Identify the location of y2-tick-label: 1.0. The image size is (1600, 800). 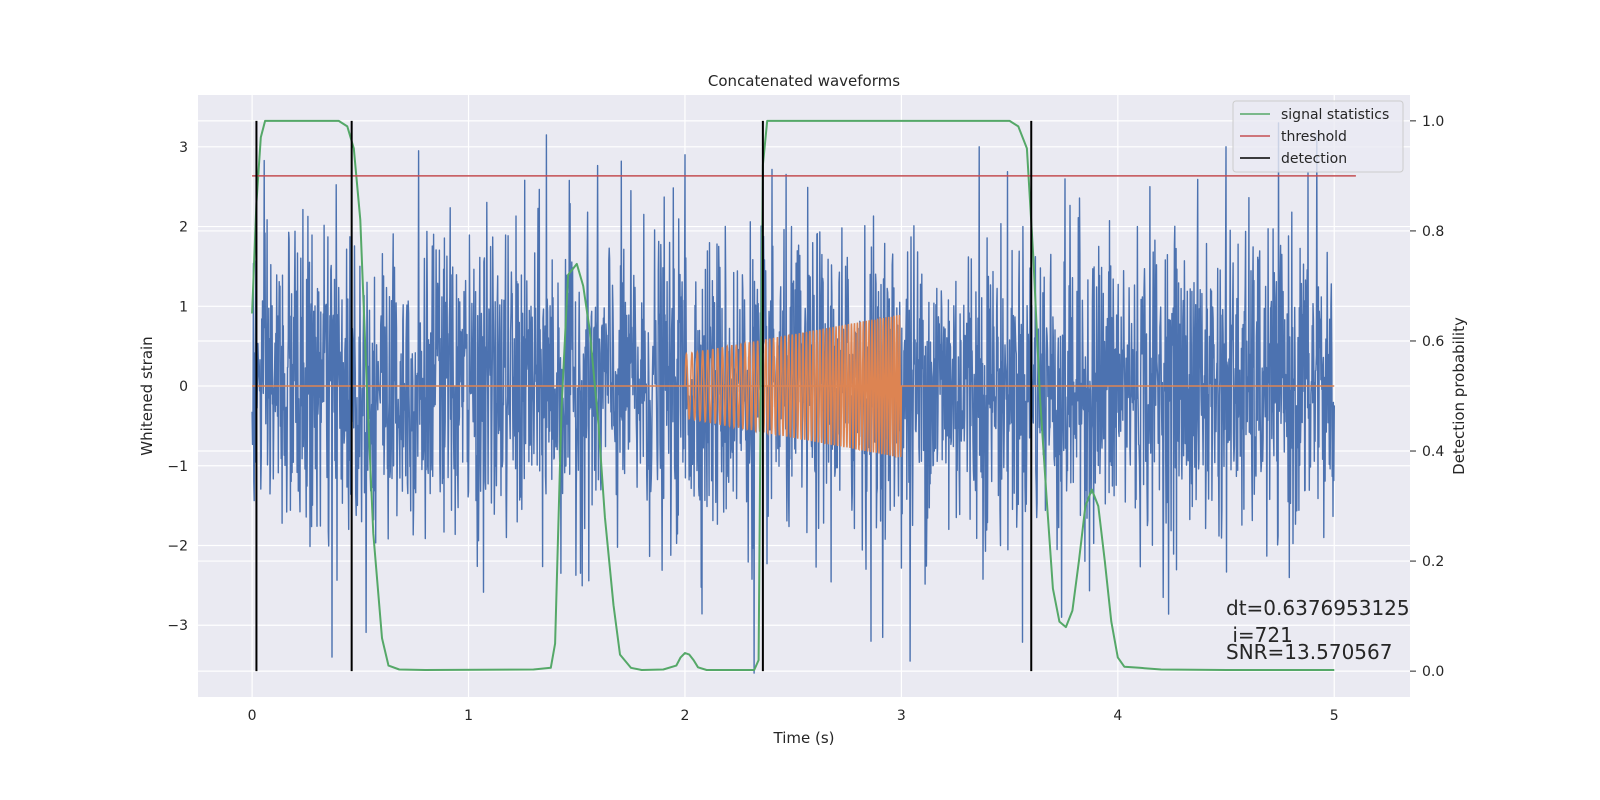
(1433, 122).